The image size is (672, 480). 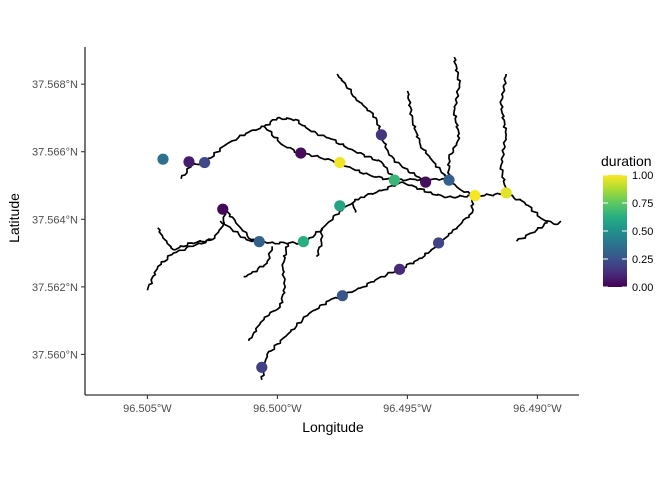 What do you see at coordinates (642, 260) in the screenshot?
I see `legend-tick-label: 0.25` at bounding box center [642, 260].